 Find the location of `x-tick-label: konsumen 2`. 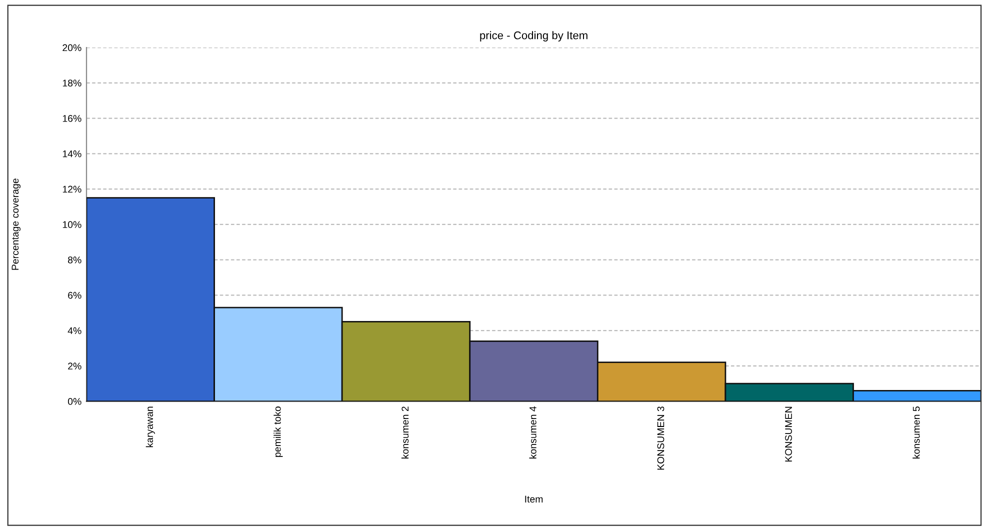

x-tick-label: konsumen 2 is located at coordinates (405, 432).